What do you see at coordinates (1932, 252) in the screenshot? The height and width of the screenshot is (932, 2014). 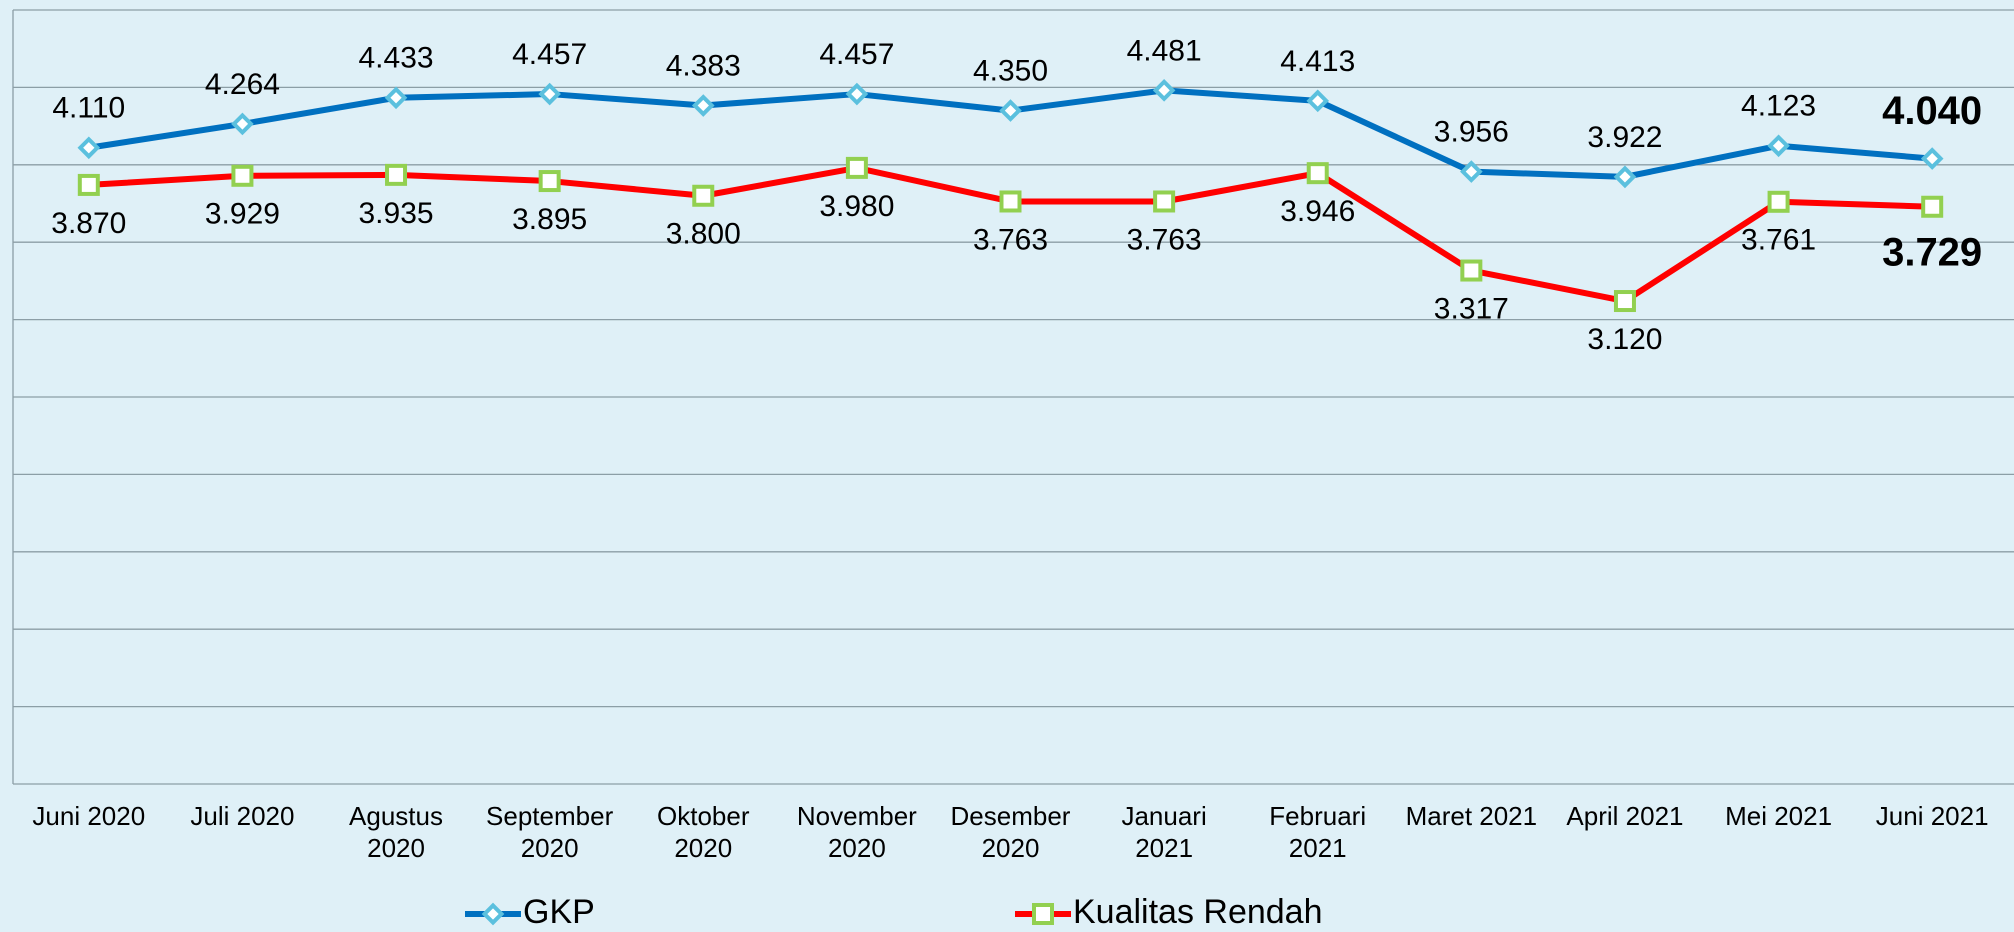 I see `data-label: 3.729` at bounding box center [1932, 252].